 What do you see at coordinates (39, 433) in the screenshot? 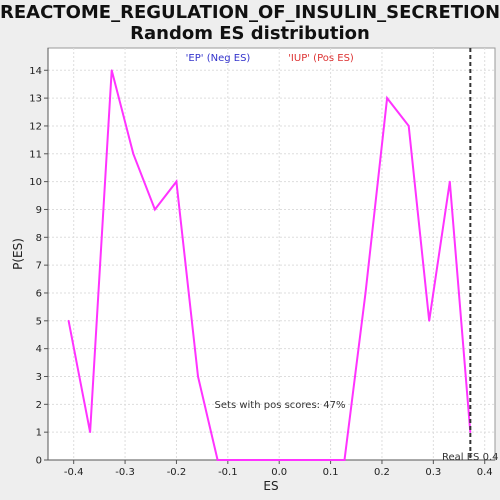
I see `y-tick-label: 1` at bounding box center [39, 433].